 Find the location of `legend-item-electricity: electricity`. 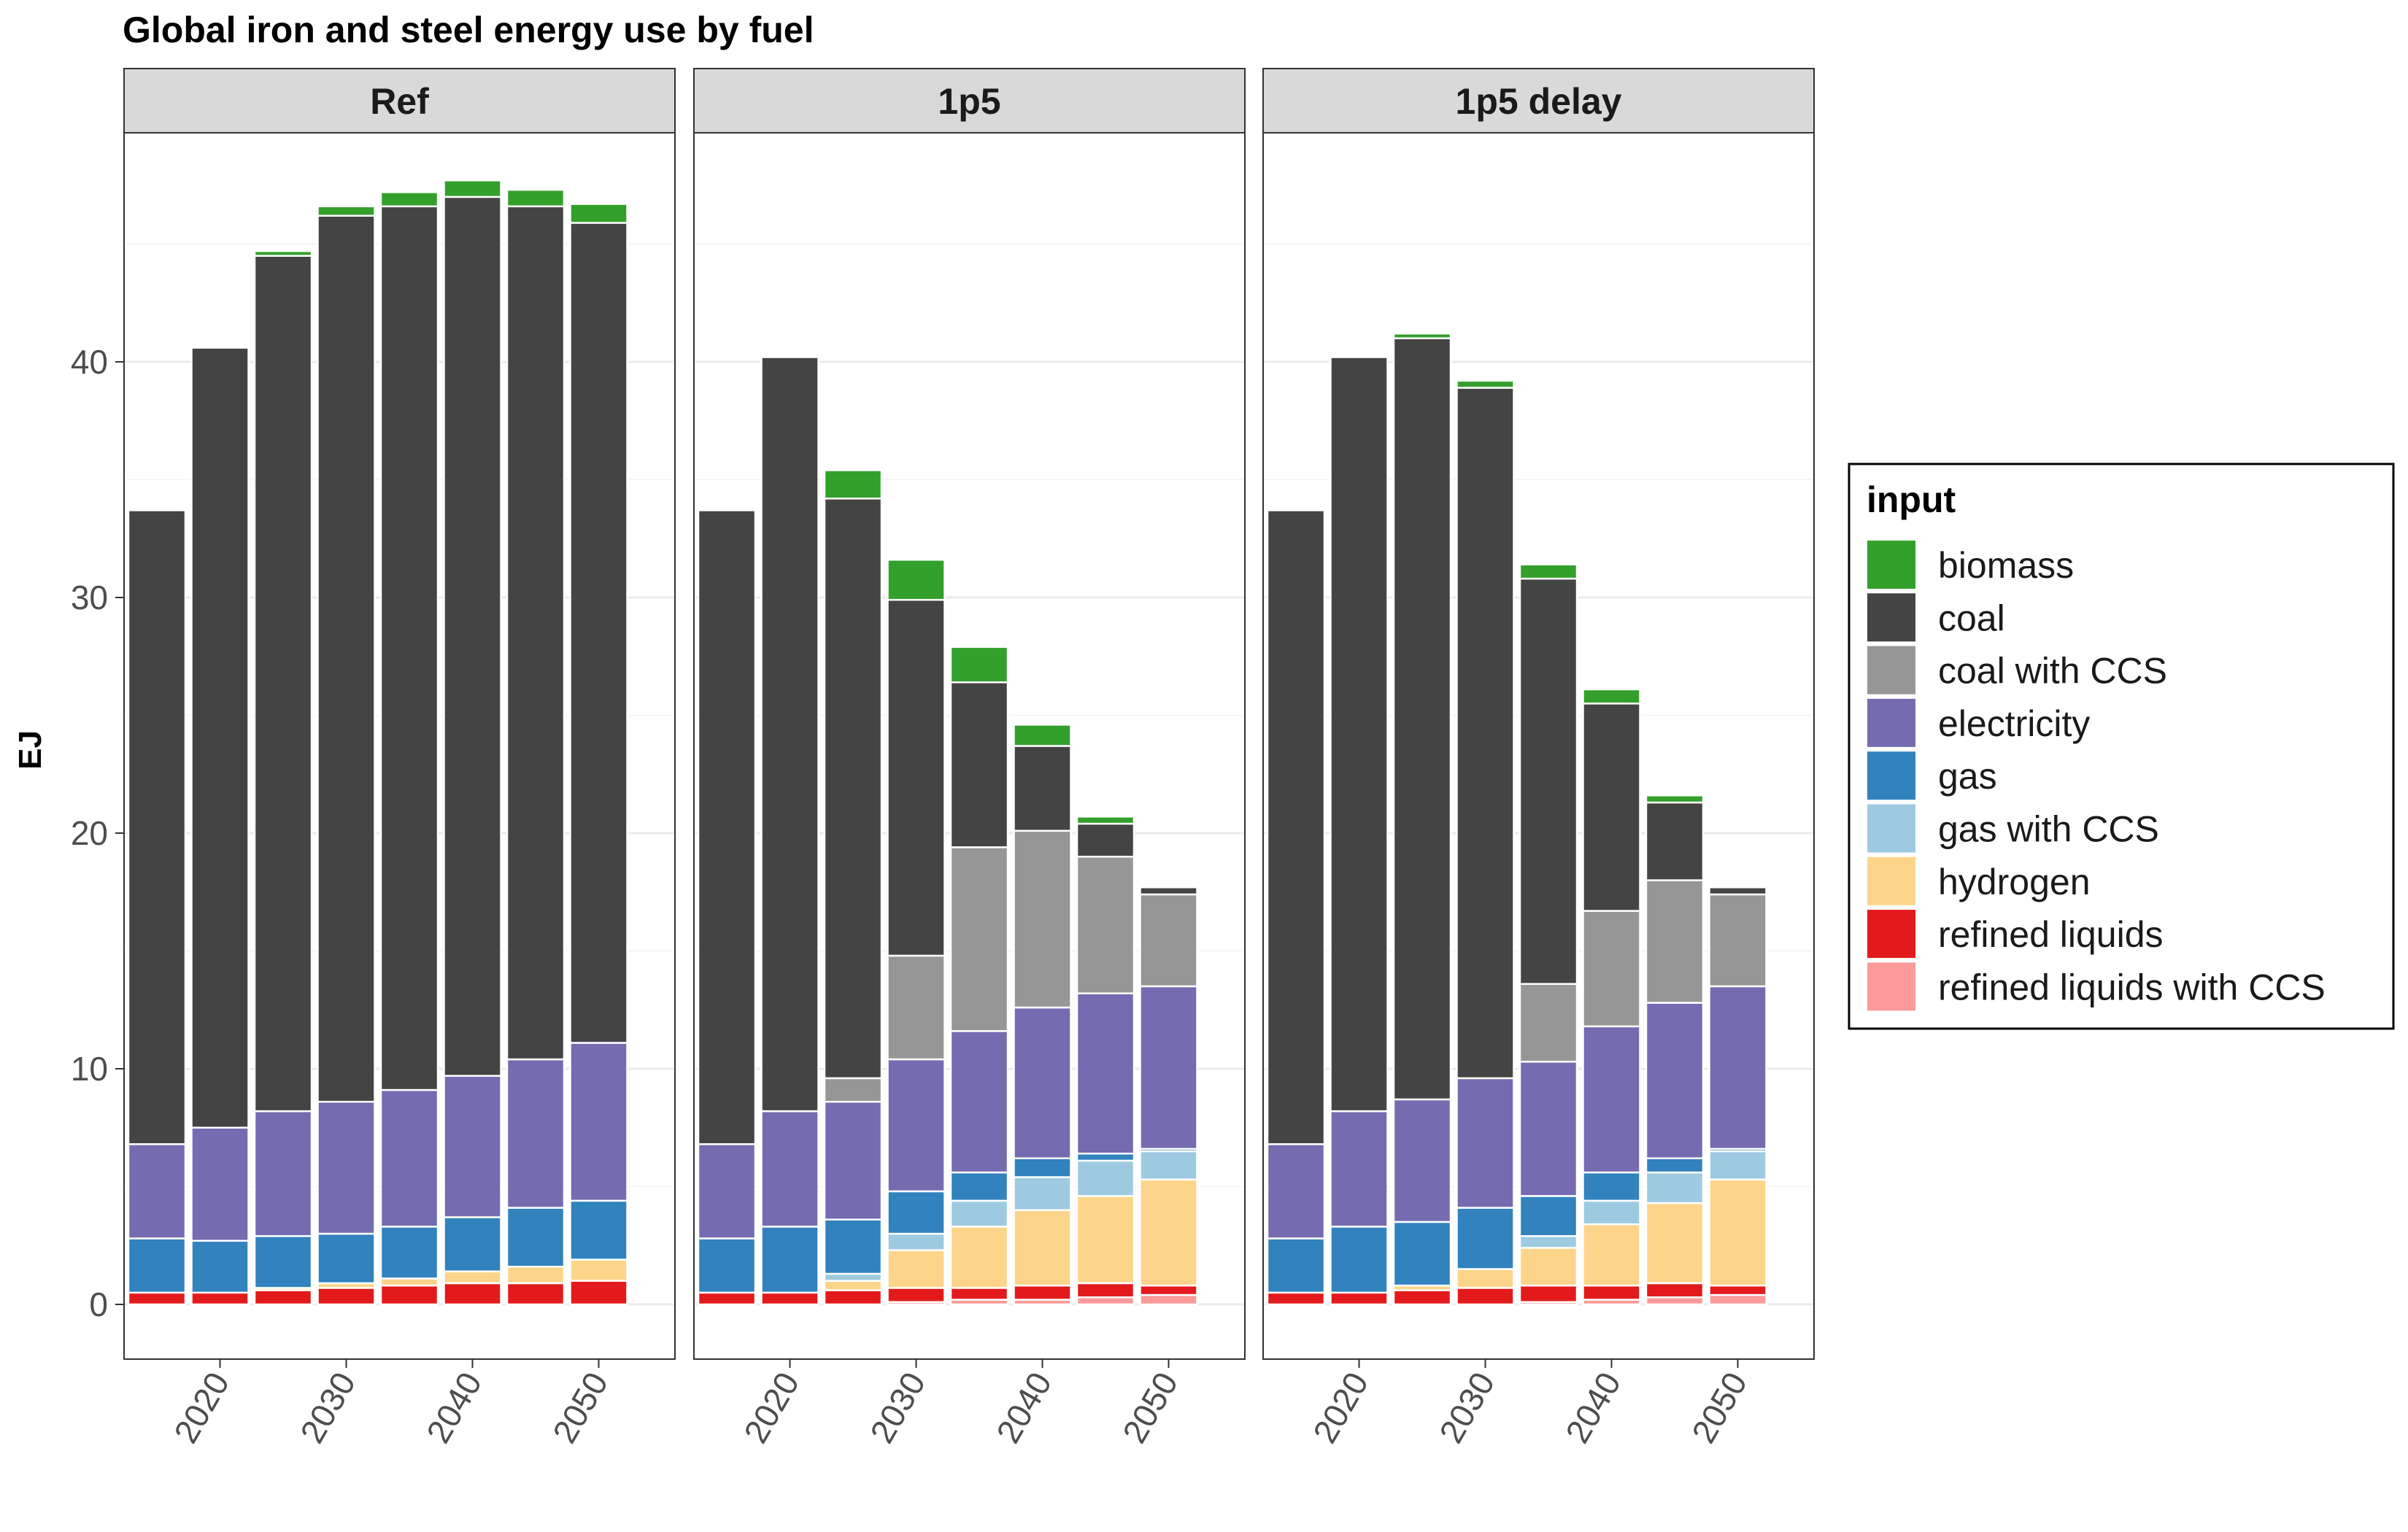

legend-item-electricity: electricity is located at coordinates (1978, 723).